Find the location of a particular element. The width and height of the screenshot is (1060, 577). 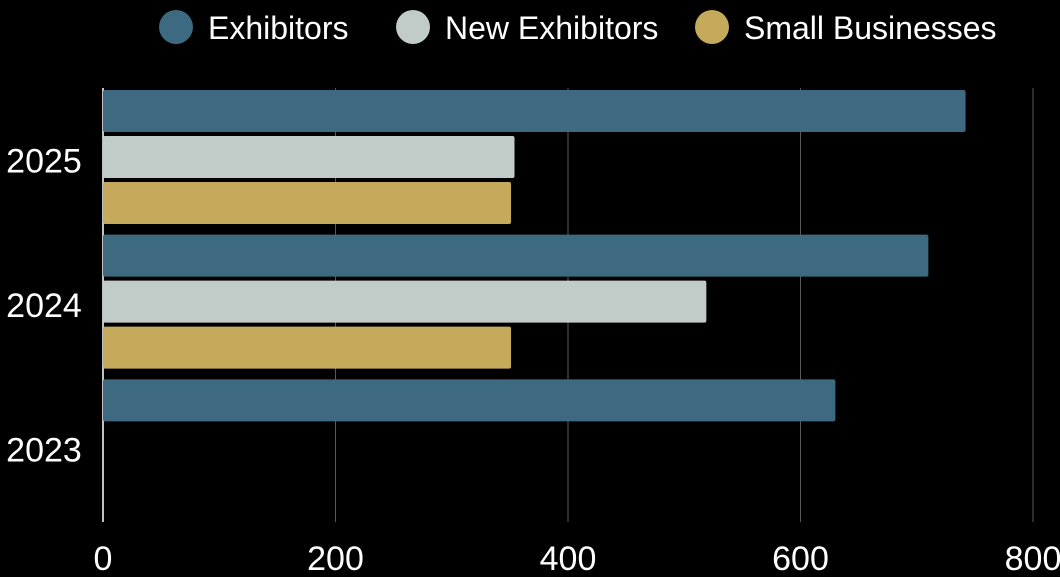

bar-2025-small-businesses is located at coordinates (307, 203).